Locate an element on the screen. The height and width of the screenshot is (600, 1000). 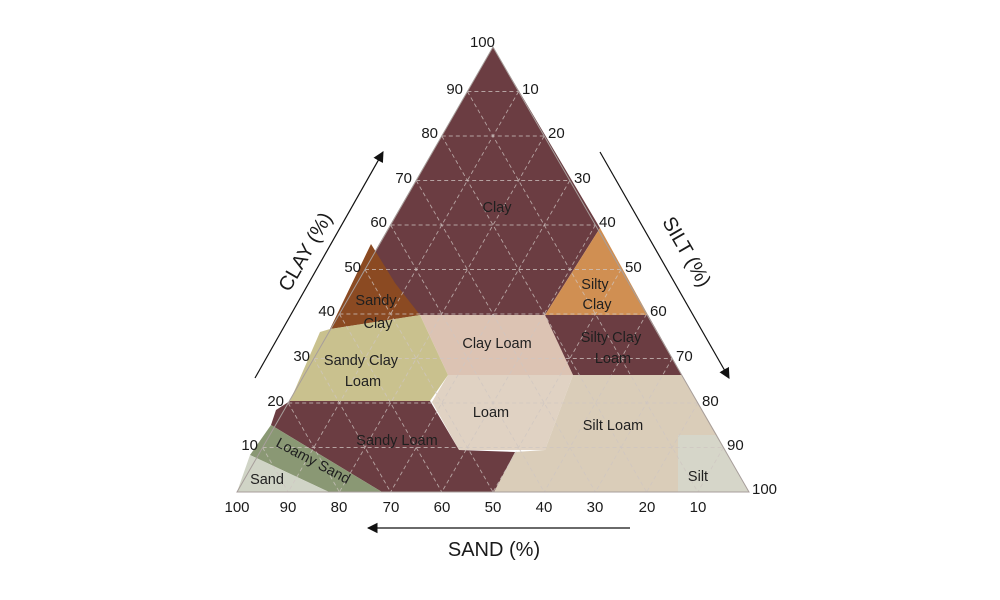
sand-tick-20: 20 is located at coordinates (647, 507).